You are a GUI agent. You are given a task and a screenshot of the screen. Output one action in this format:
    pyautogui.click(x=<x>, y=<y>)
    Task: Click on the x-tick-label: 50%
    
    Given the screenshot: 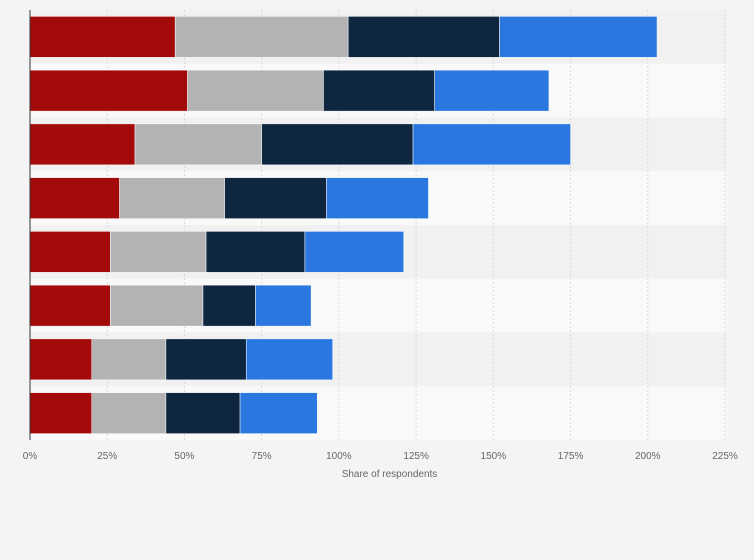 What is the action you would take?
    pyautogui.click(x=184, y=456)
    